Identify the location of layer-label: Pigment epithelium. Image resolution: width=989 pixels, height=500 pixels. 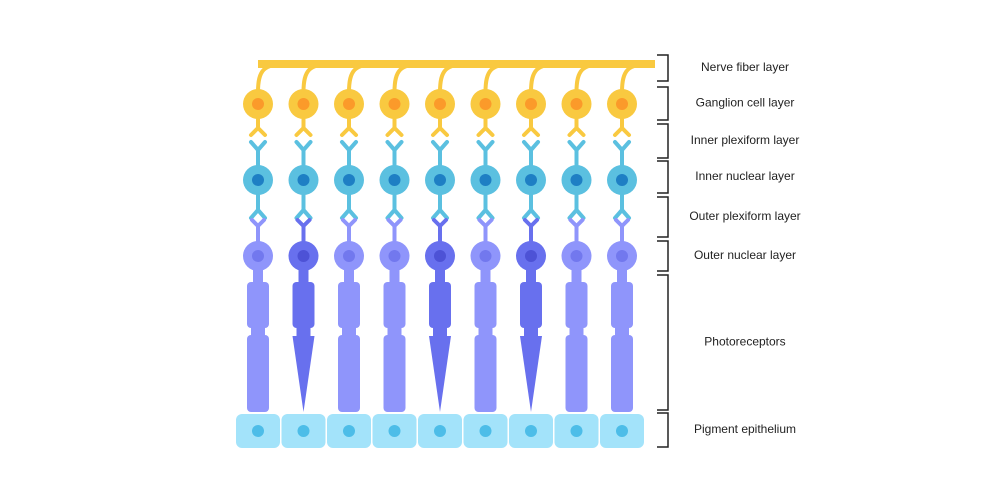
(745, 429).